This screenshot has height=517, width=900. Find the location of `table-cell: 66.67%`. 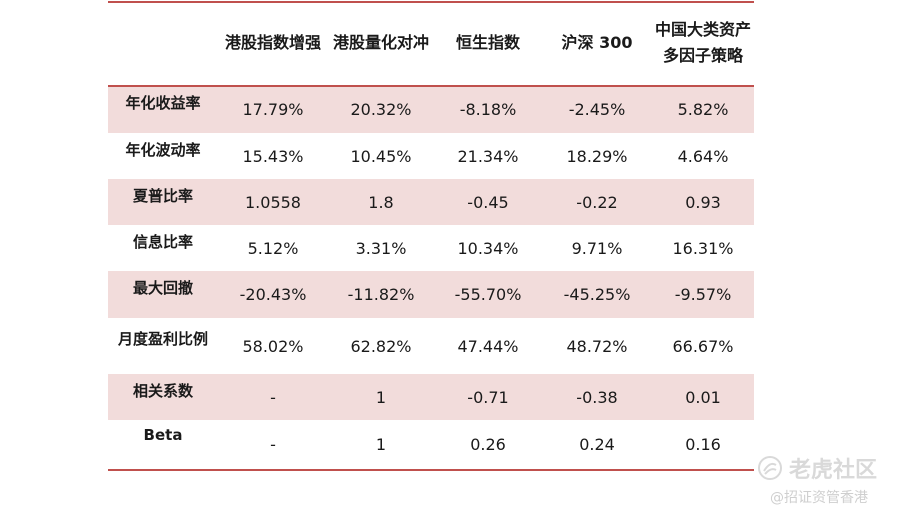

table-cell: 66.67% is located at coordinates (703, 346).